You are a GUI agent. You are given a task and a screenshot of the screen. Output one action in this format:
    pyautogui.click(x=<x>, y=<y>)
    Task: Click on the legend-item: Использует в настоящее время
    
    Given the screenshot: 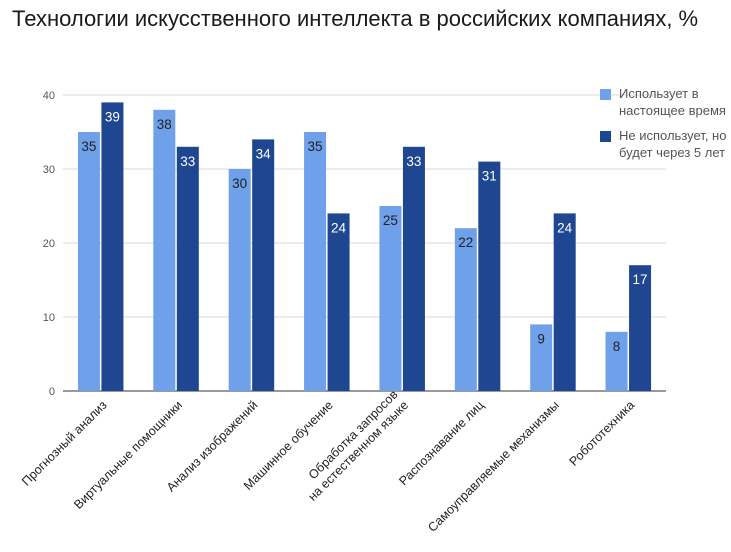 What is the action you would take?
    pyautogui.click(x=663, y=102)
    